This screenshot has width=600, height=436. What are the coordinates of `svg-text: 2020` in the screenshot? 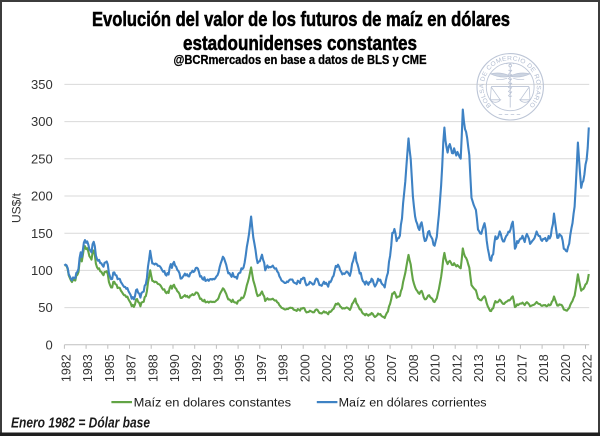 It's located at (566, 368).